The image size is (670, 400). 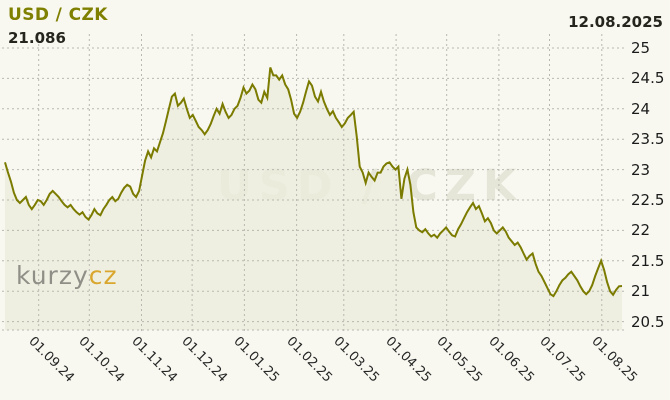 I want to click on y-tick-label: 24.5, so click(x=648, y=78).